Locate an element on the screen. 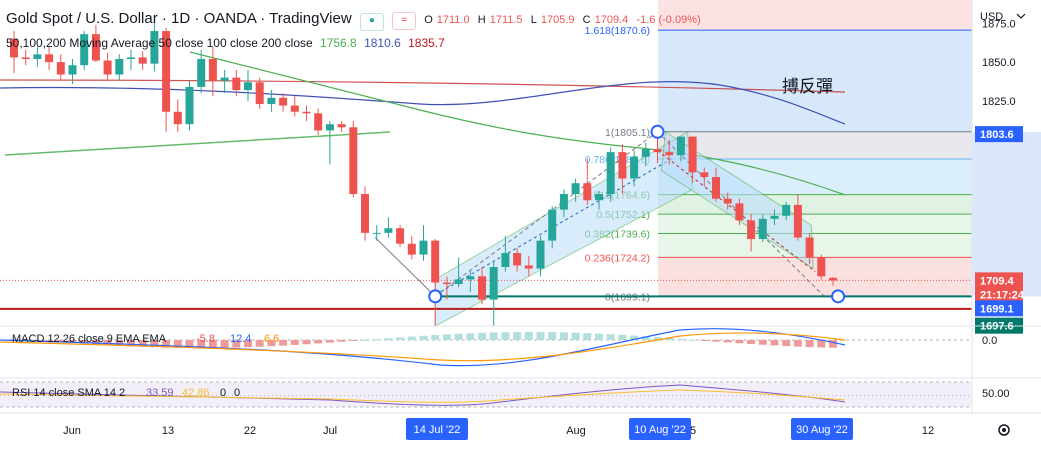 The image size is (1041, 454). macd-hist-value: -5.8 is located at coordinates (205, 339).